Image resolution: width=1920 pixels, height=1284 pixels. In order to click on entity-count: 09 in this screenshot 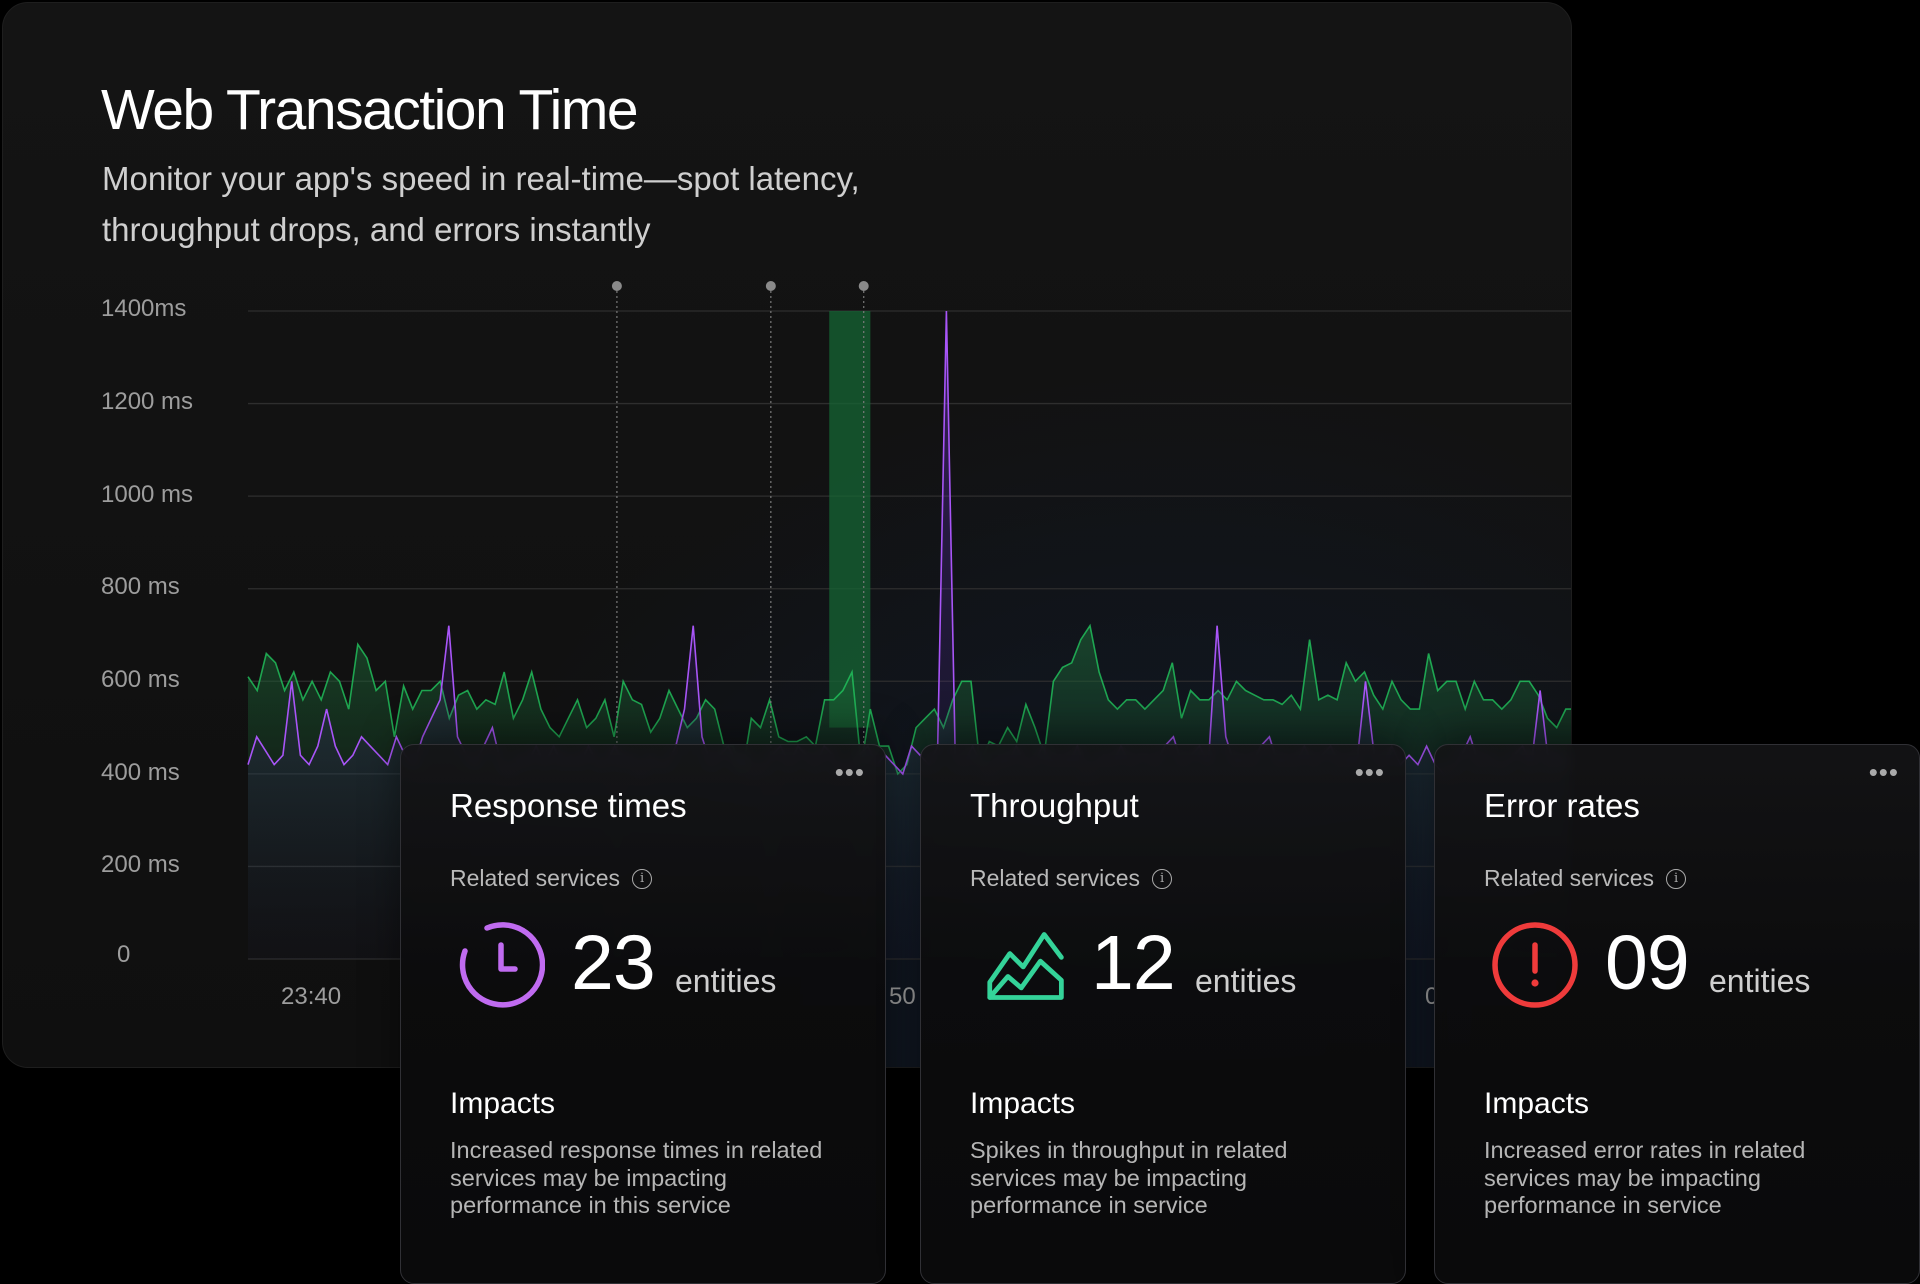, I will do `click(1647, 963)`.